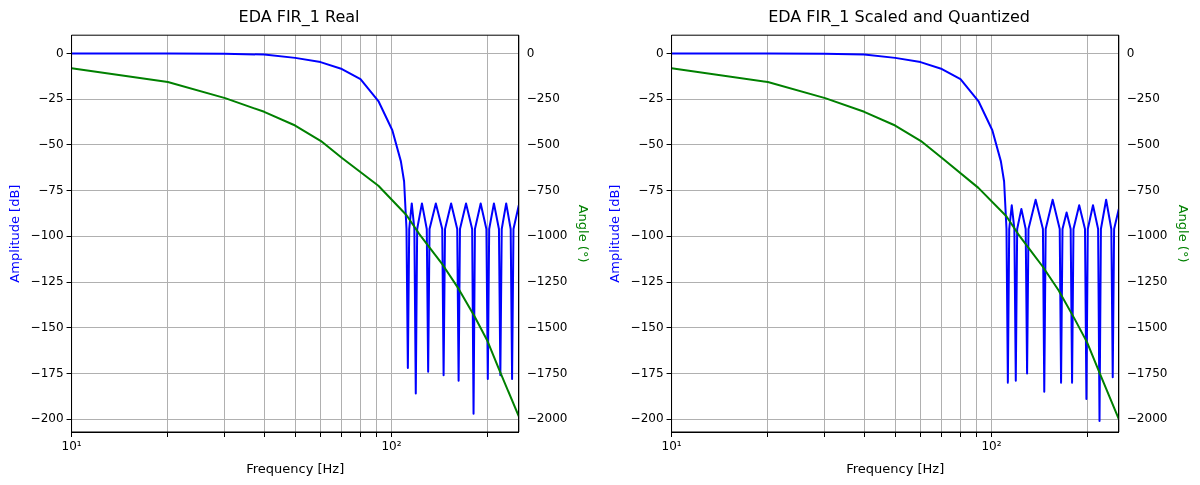 The image size is (1200, 485). I want to click on chart-title: EDA FIR_1 Scaled and Quantized, so click(899, 16).